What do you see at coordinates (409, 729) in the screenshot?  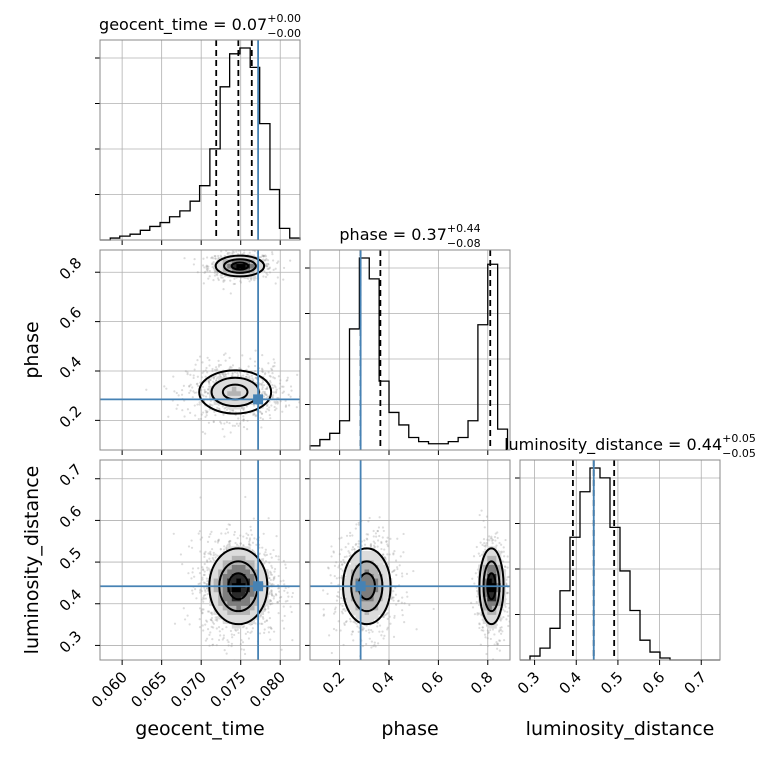 I see `x-axis-label-phase: phase` at bounding box center [409, 729].